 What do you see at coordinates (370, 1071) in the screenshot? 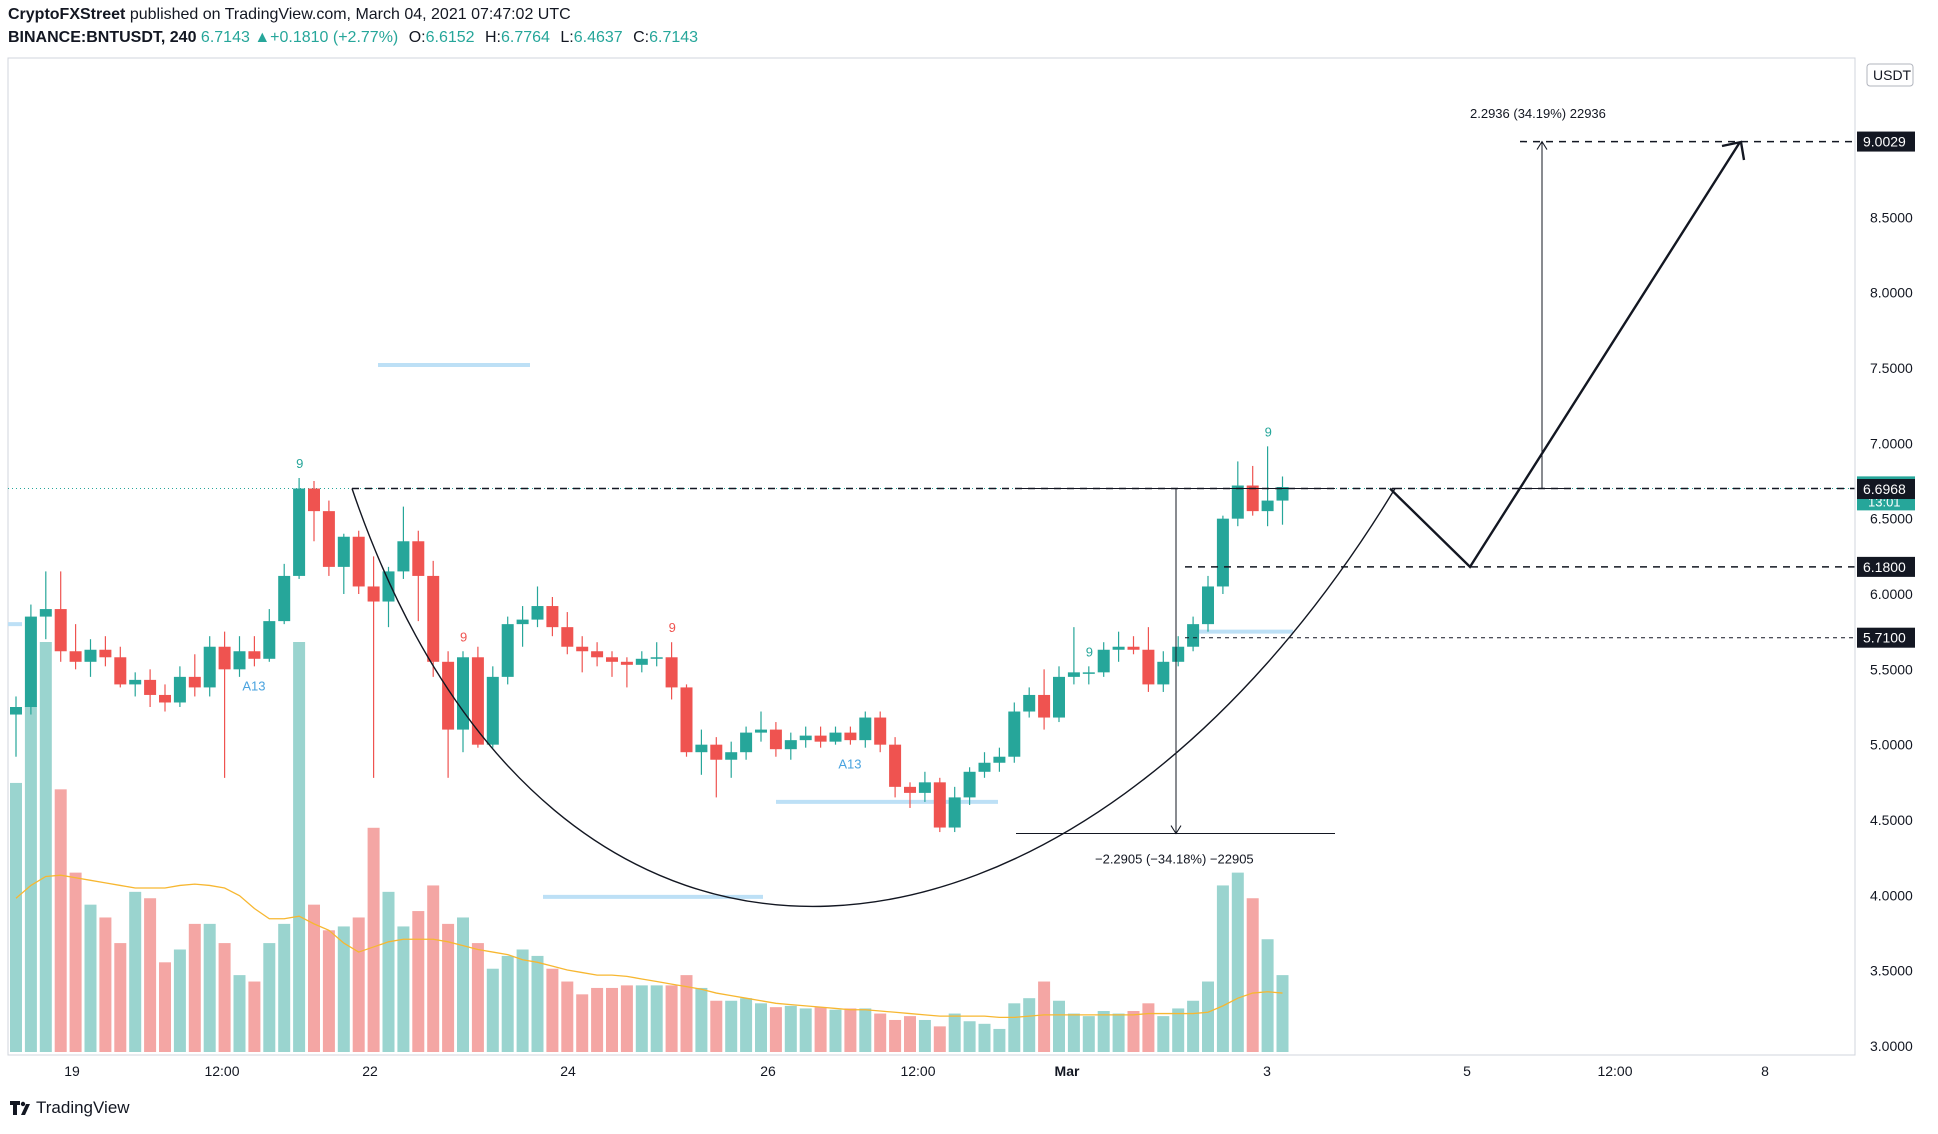
I see `time-tick-label: 22` at bounding box center [370, 1071].